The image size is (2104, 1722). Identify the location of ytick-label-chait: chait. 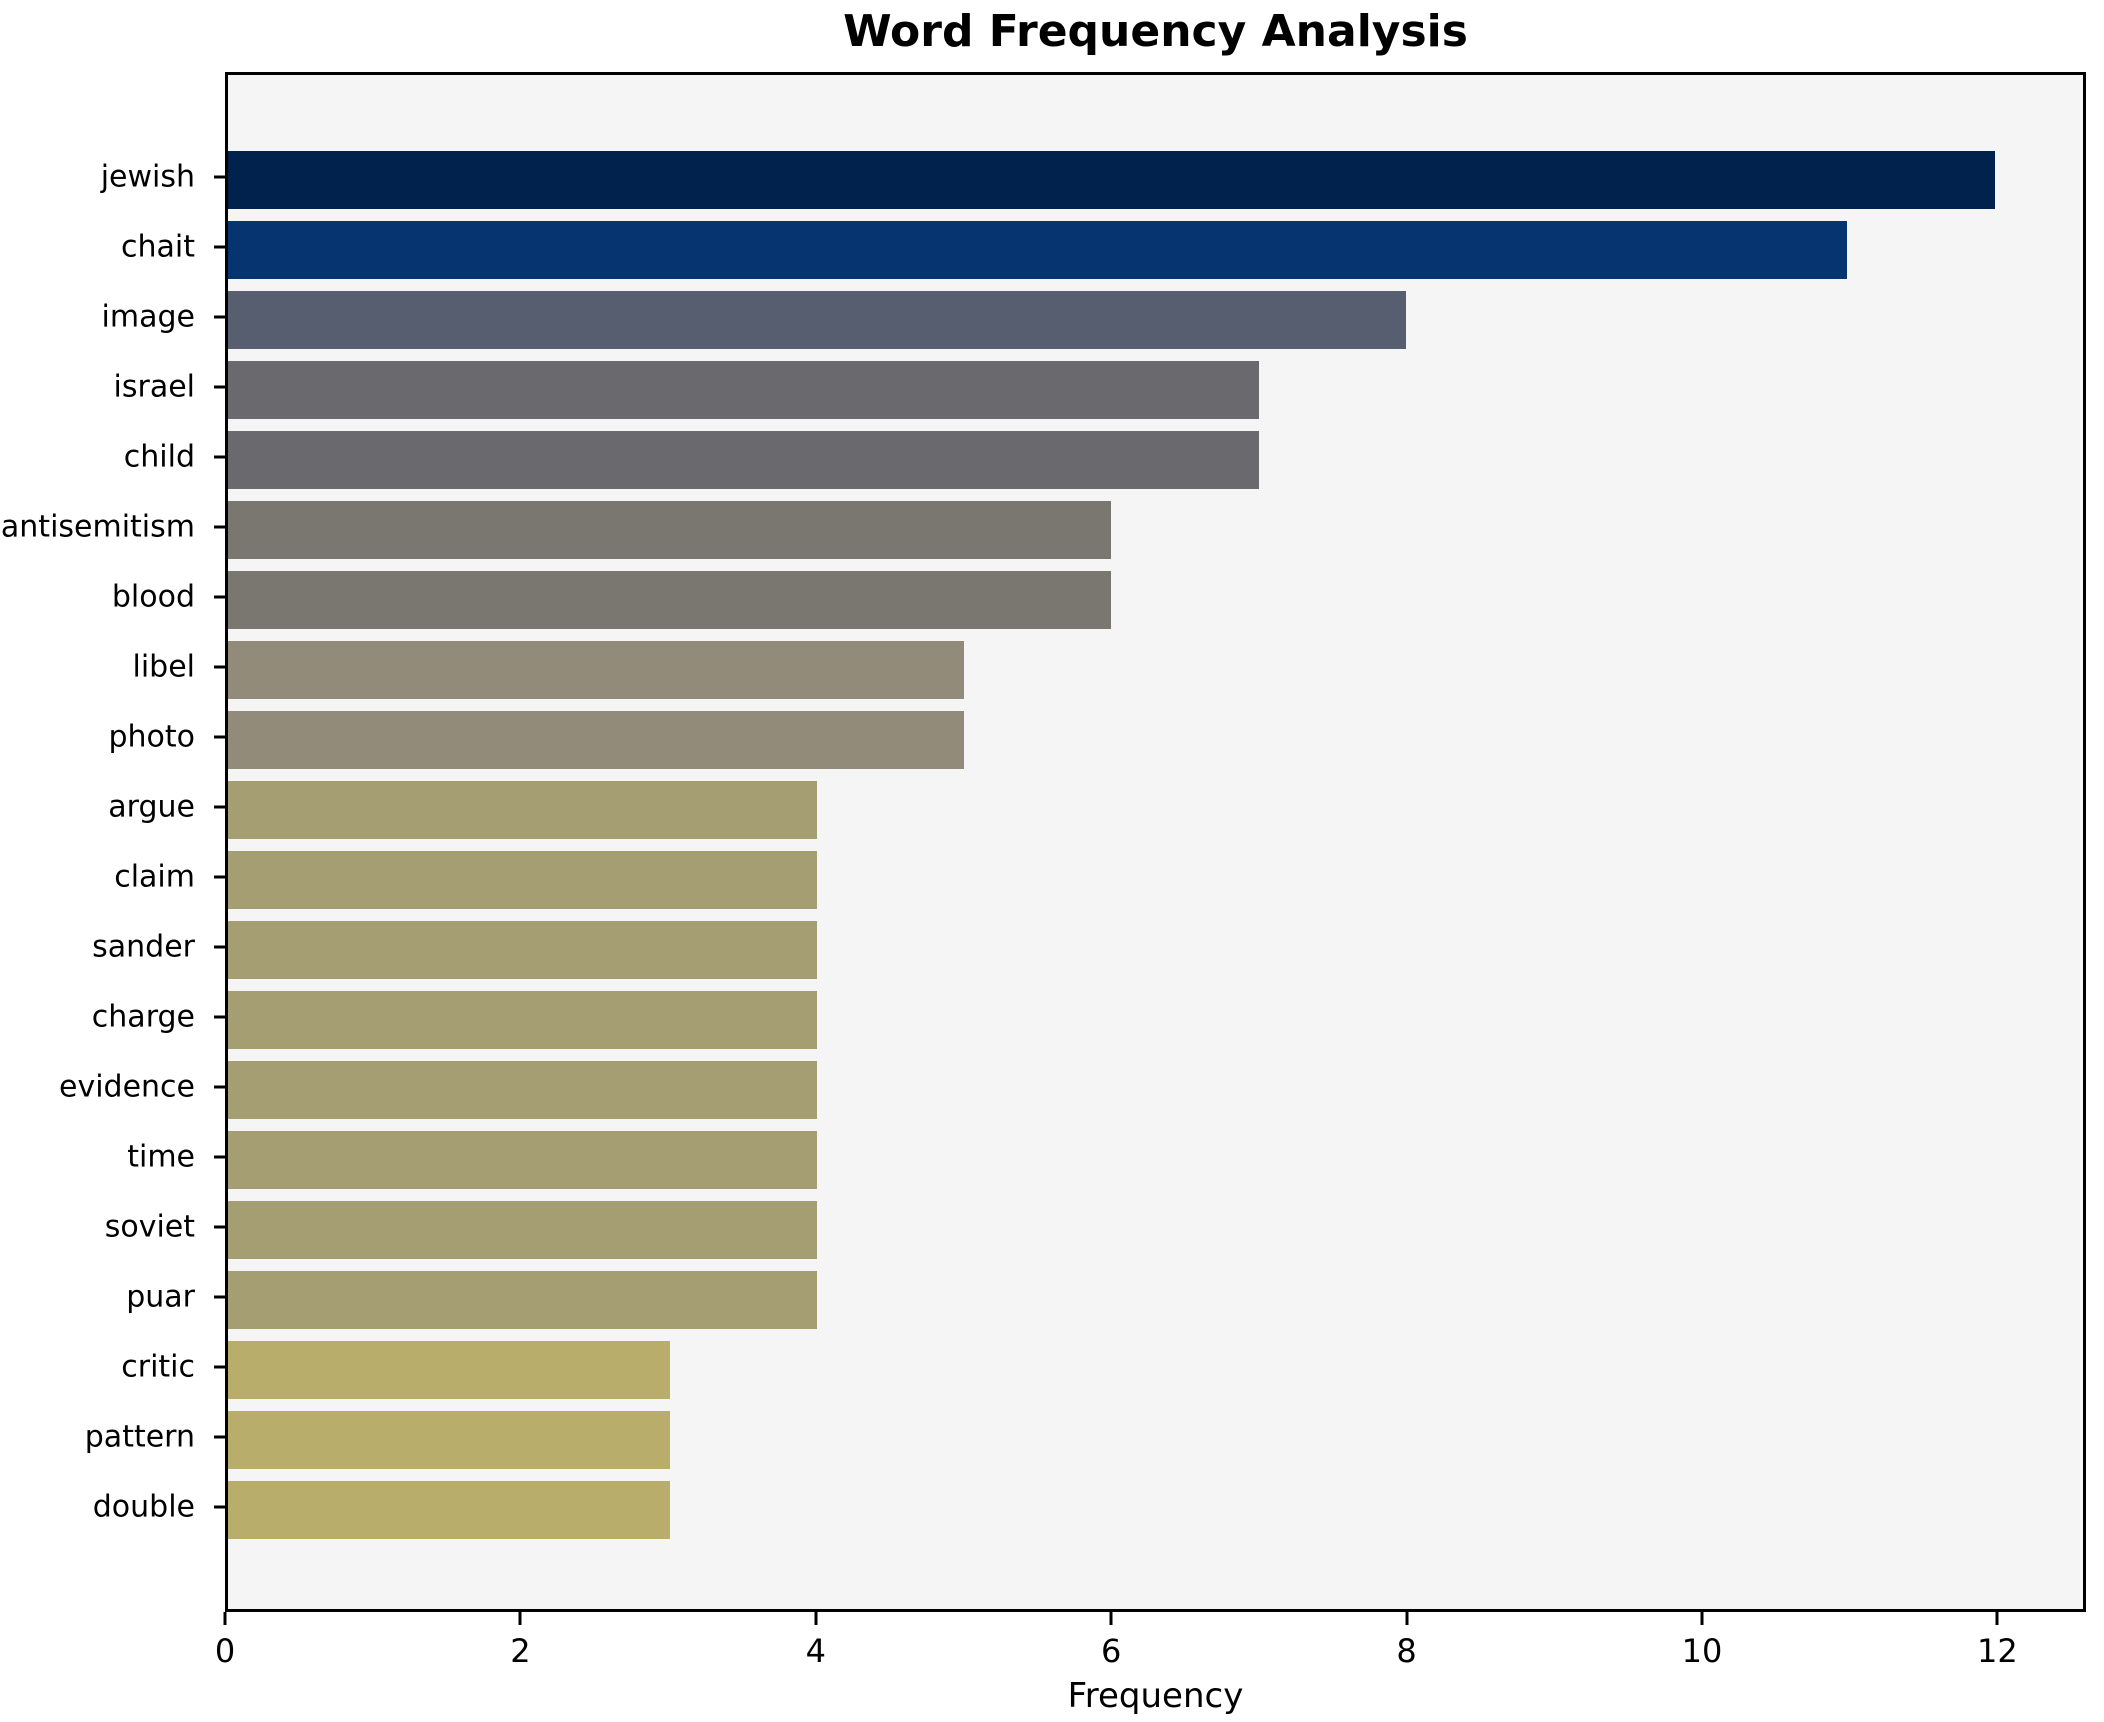
(158, 247).